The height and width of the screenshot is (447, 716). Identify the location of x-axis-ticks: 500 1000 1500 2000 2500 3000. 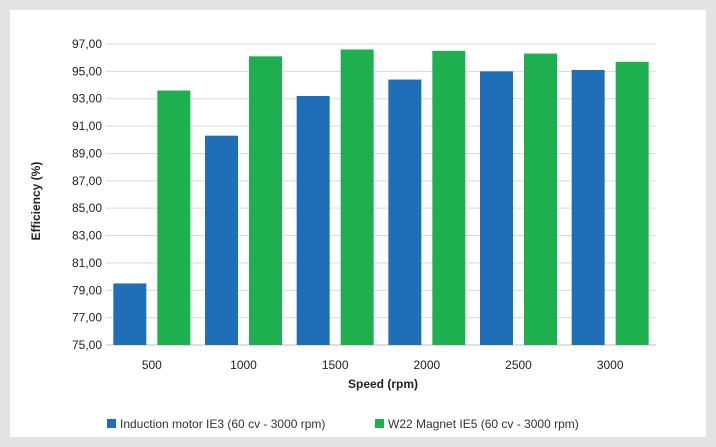
(383, 365).